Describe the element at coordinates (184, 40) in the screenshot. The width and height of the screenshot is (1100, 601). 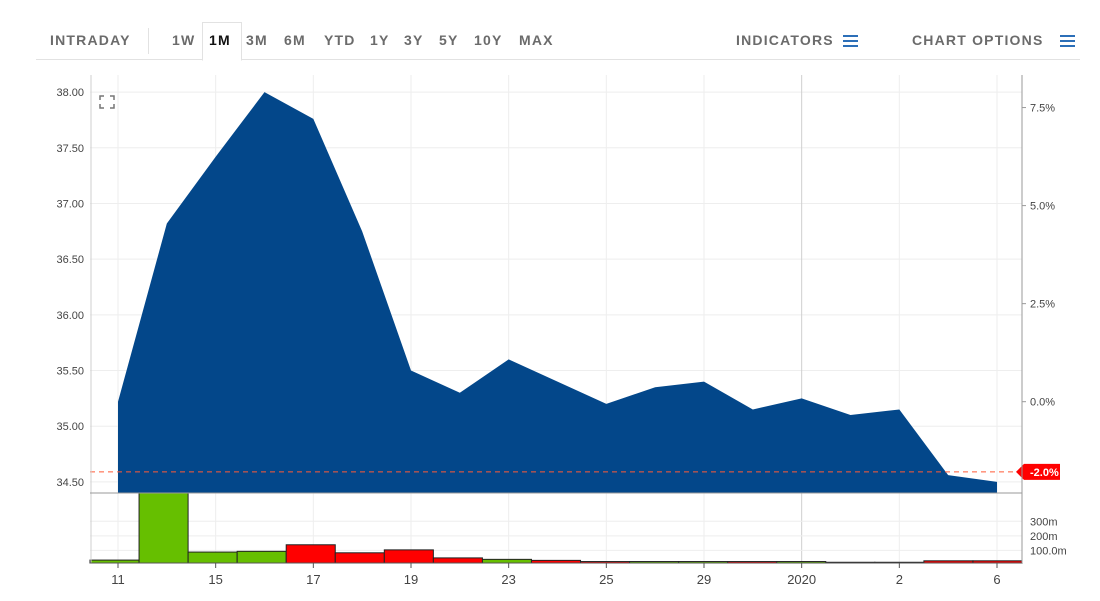
I see `range-tab-1w: 1W` at that location.